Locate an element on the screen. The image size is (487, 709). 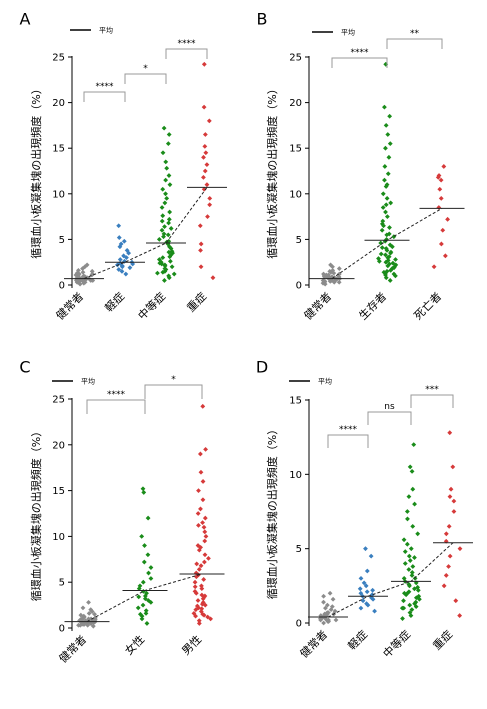
panel-letter: C is located at coordinates (24, 367).